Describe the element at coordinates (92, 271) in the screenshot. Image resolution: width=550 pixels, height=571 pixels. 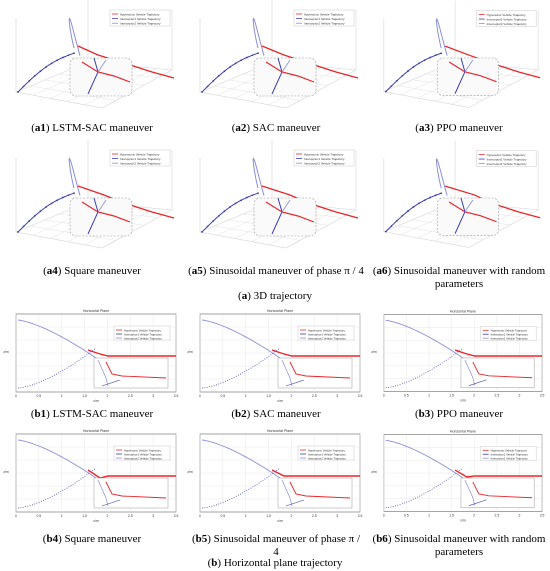
I see `caption-a4: (a4) Square maneuver` at that location.